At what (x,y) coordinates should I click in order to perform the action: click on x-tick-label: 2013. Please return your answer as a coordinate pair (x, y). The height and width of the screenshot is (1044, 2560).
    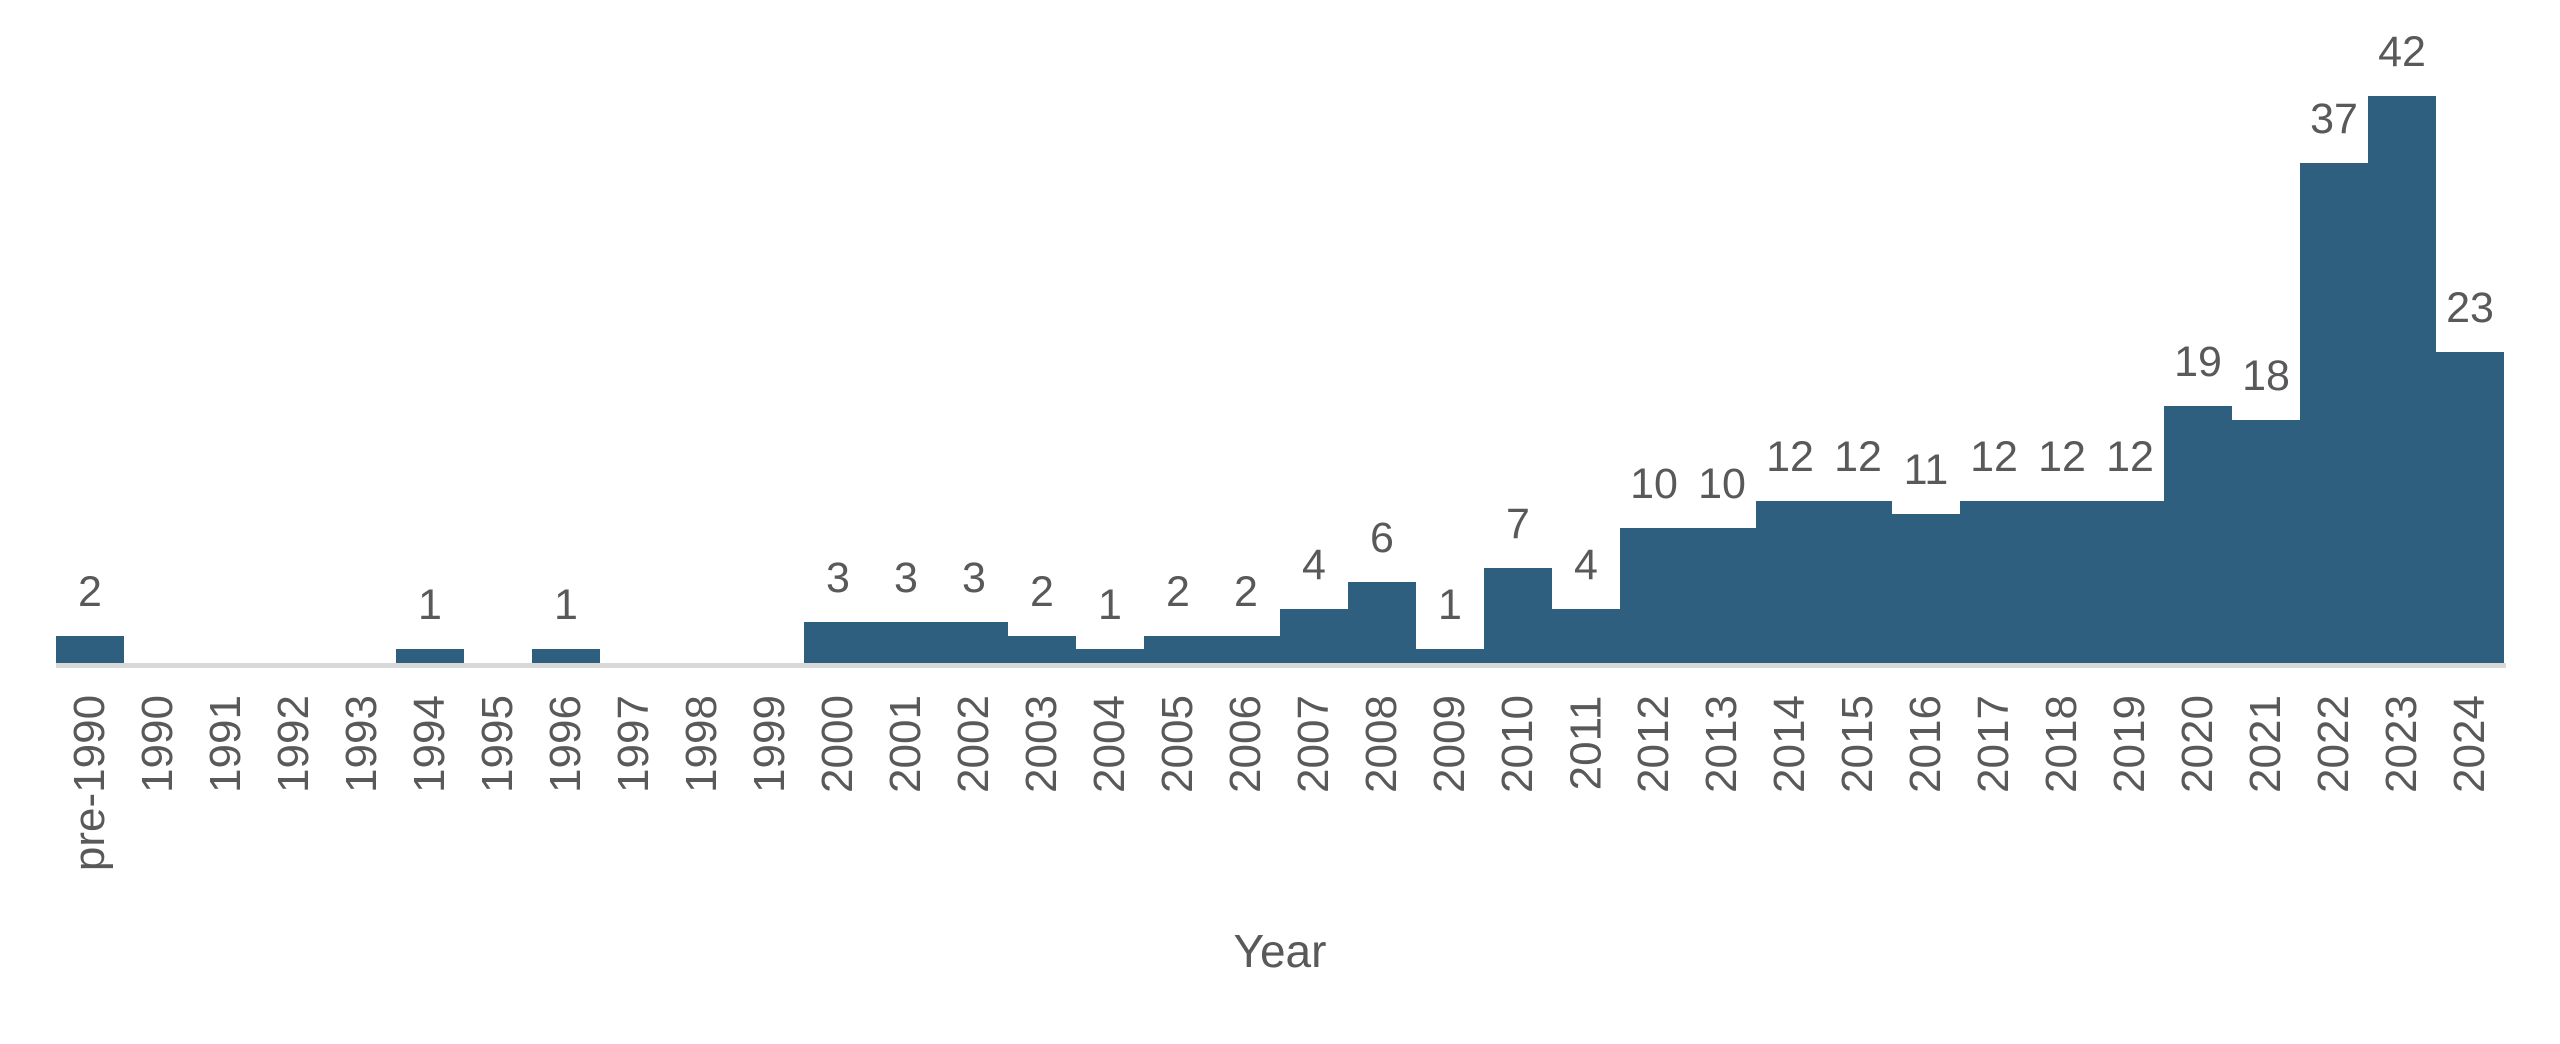
    Looking at the image, I should click on (1721, 744).